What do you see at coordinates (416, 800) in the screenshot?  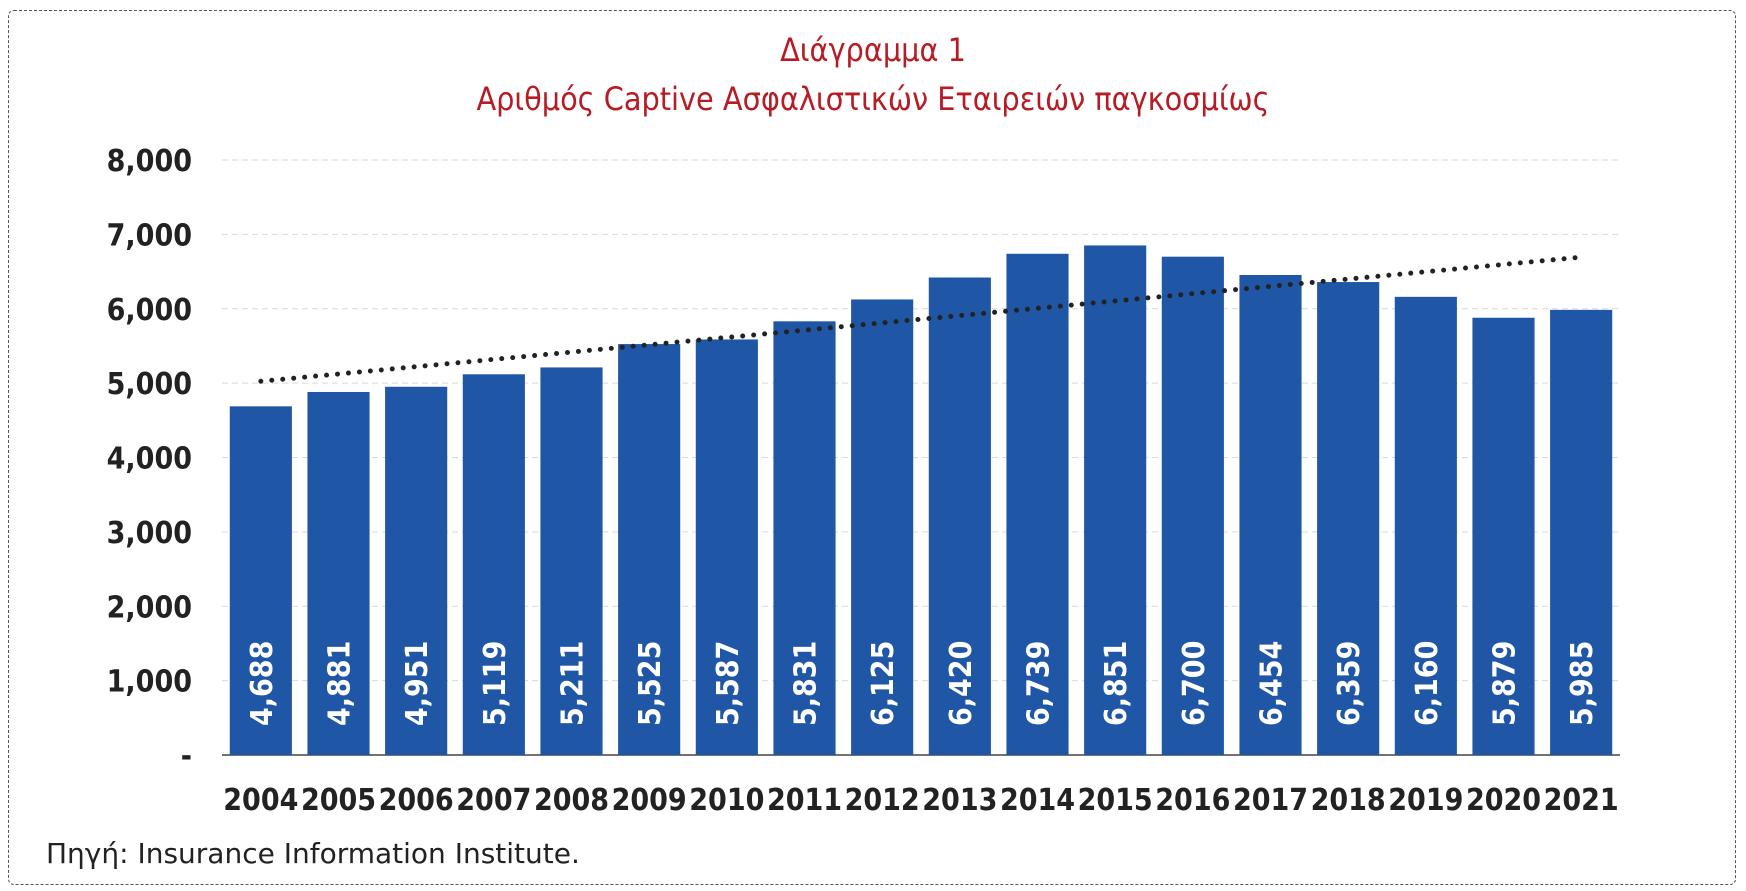 I see `x-tick-label: 2006` at bounding box center [416, 800].